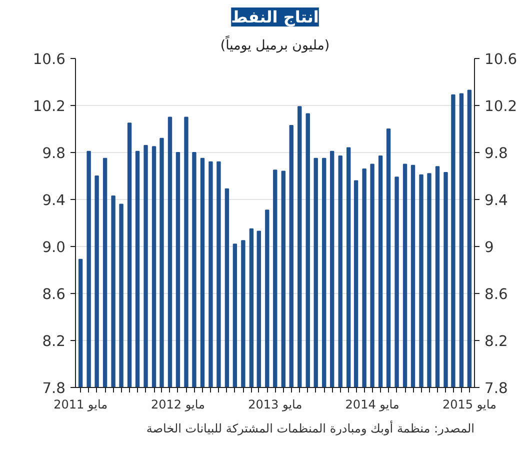  I want to click on y2-tick-label: 9.4, so click(496, 200).